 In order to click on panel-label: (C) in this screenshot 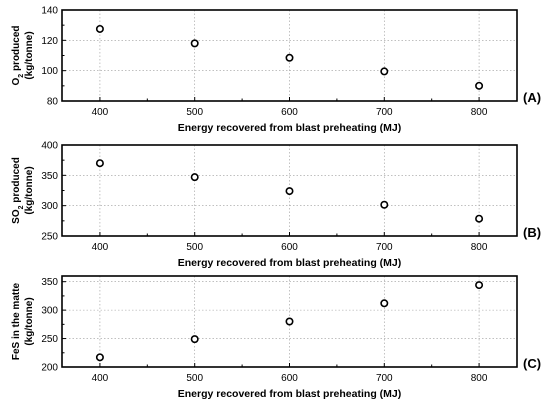, I will do `click(532, 363)`.